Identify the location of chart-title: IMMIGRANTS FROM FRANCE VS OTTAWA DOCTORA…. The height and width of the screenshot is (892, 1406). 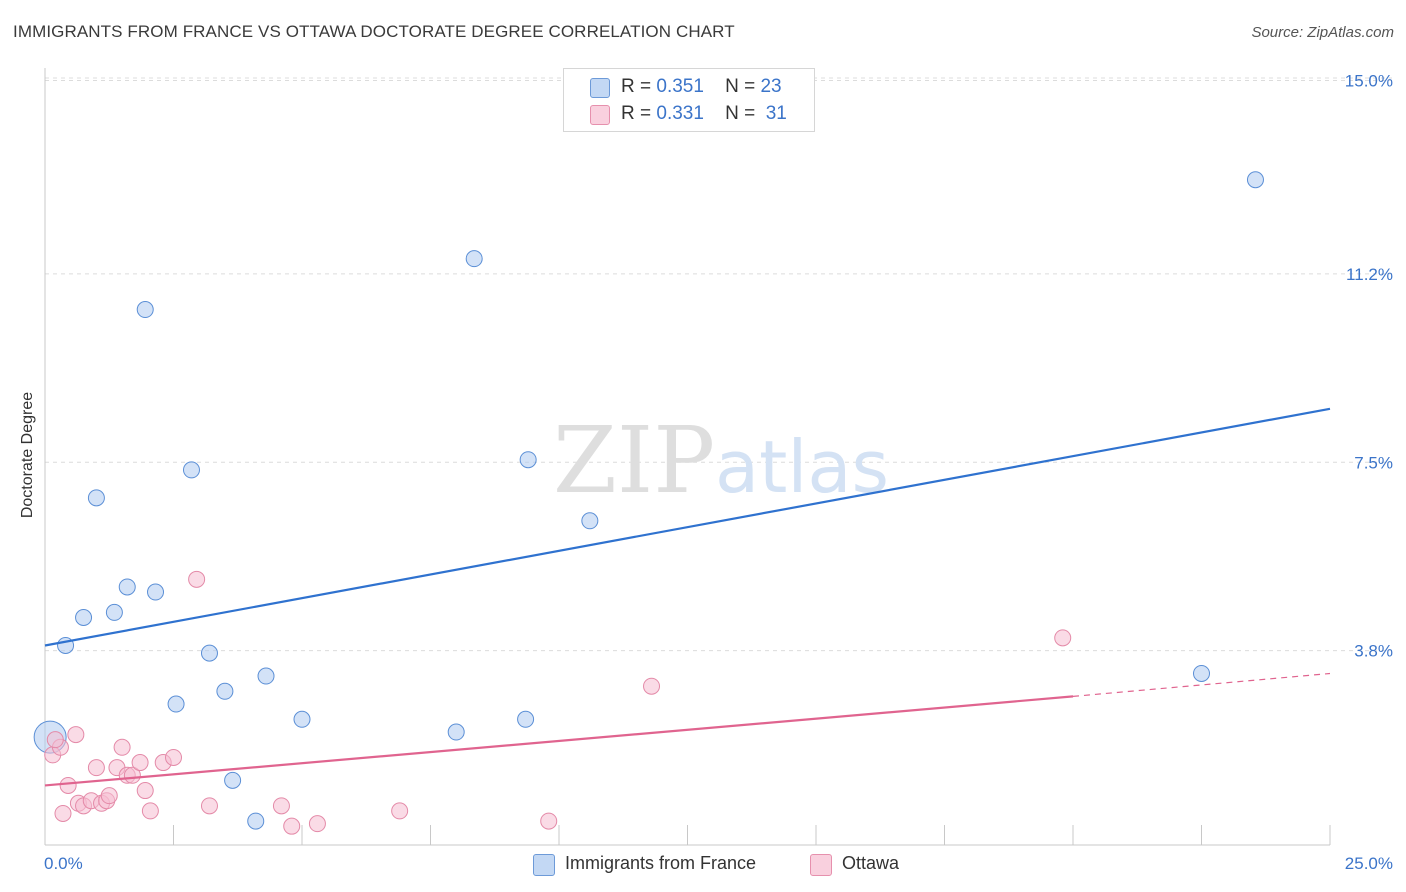
(374, 31).